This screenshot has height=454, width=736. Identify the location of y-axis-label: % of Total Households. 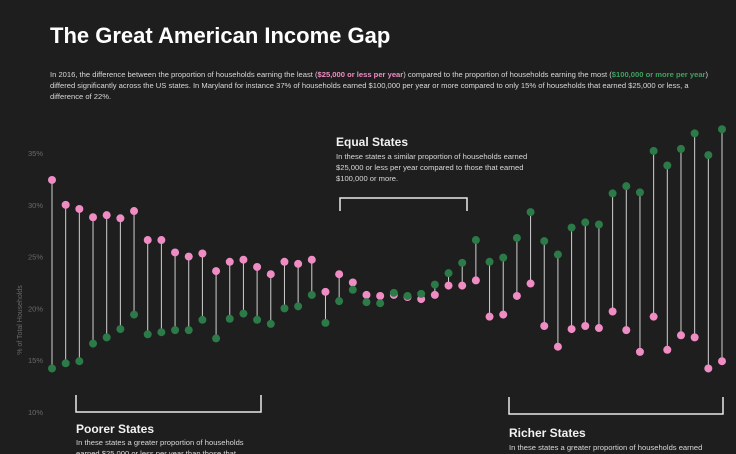
(20, 320).